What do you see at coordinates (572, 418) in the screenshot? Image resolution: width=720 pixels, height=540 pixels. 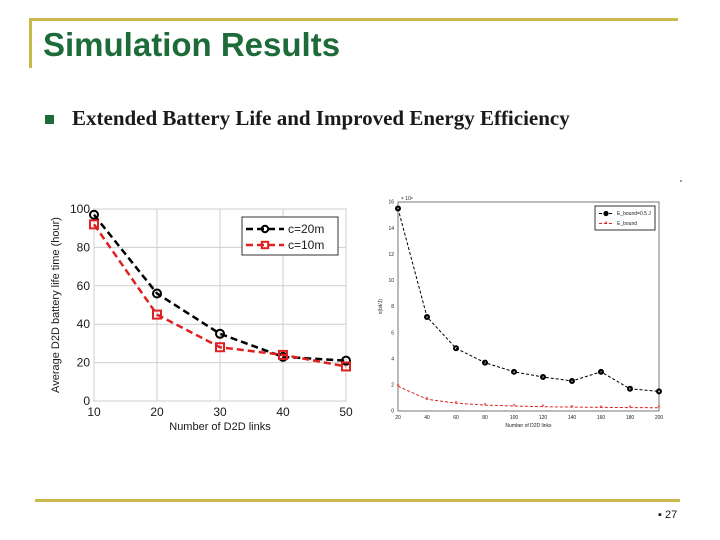 I see `x-tick-label: 140` at bounding box center [572, 418].